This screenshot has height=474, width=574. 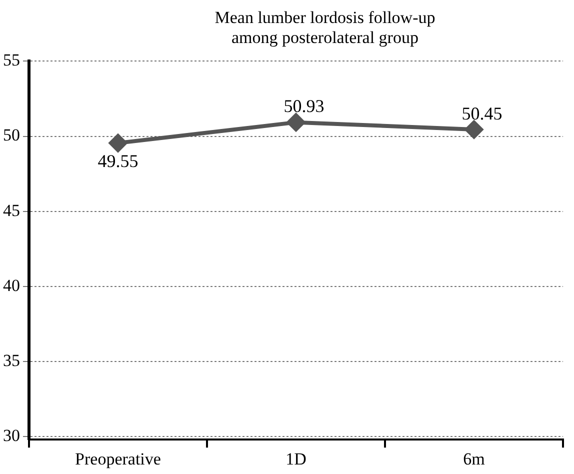 I want to click on data-label: 50.45, so click(x=482, y=113).